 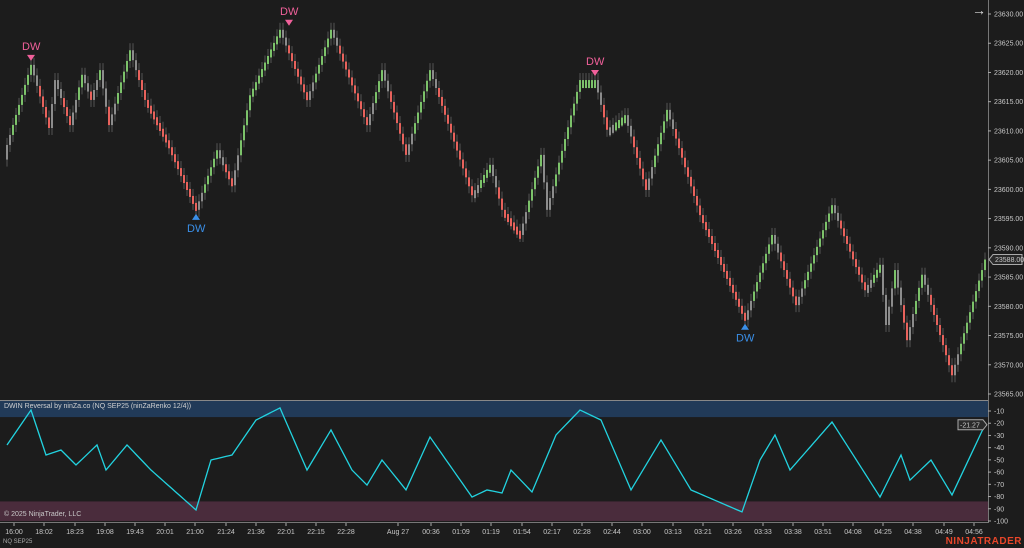 I want to click on time-tick-label: 22:01, so click(x=286, y=532).